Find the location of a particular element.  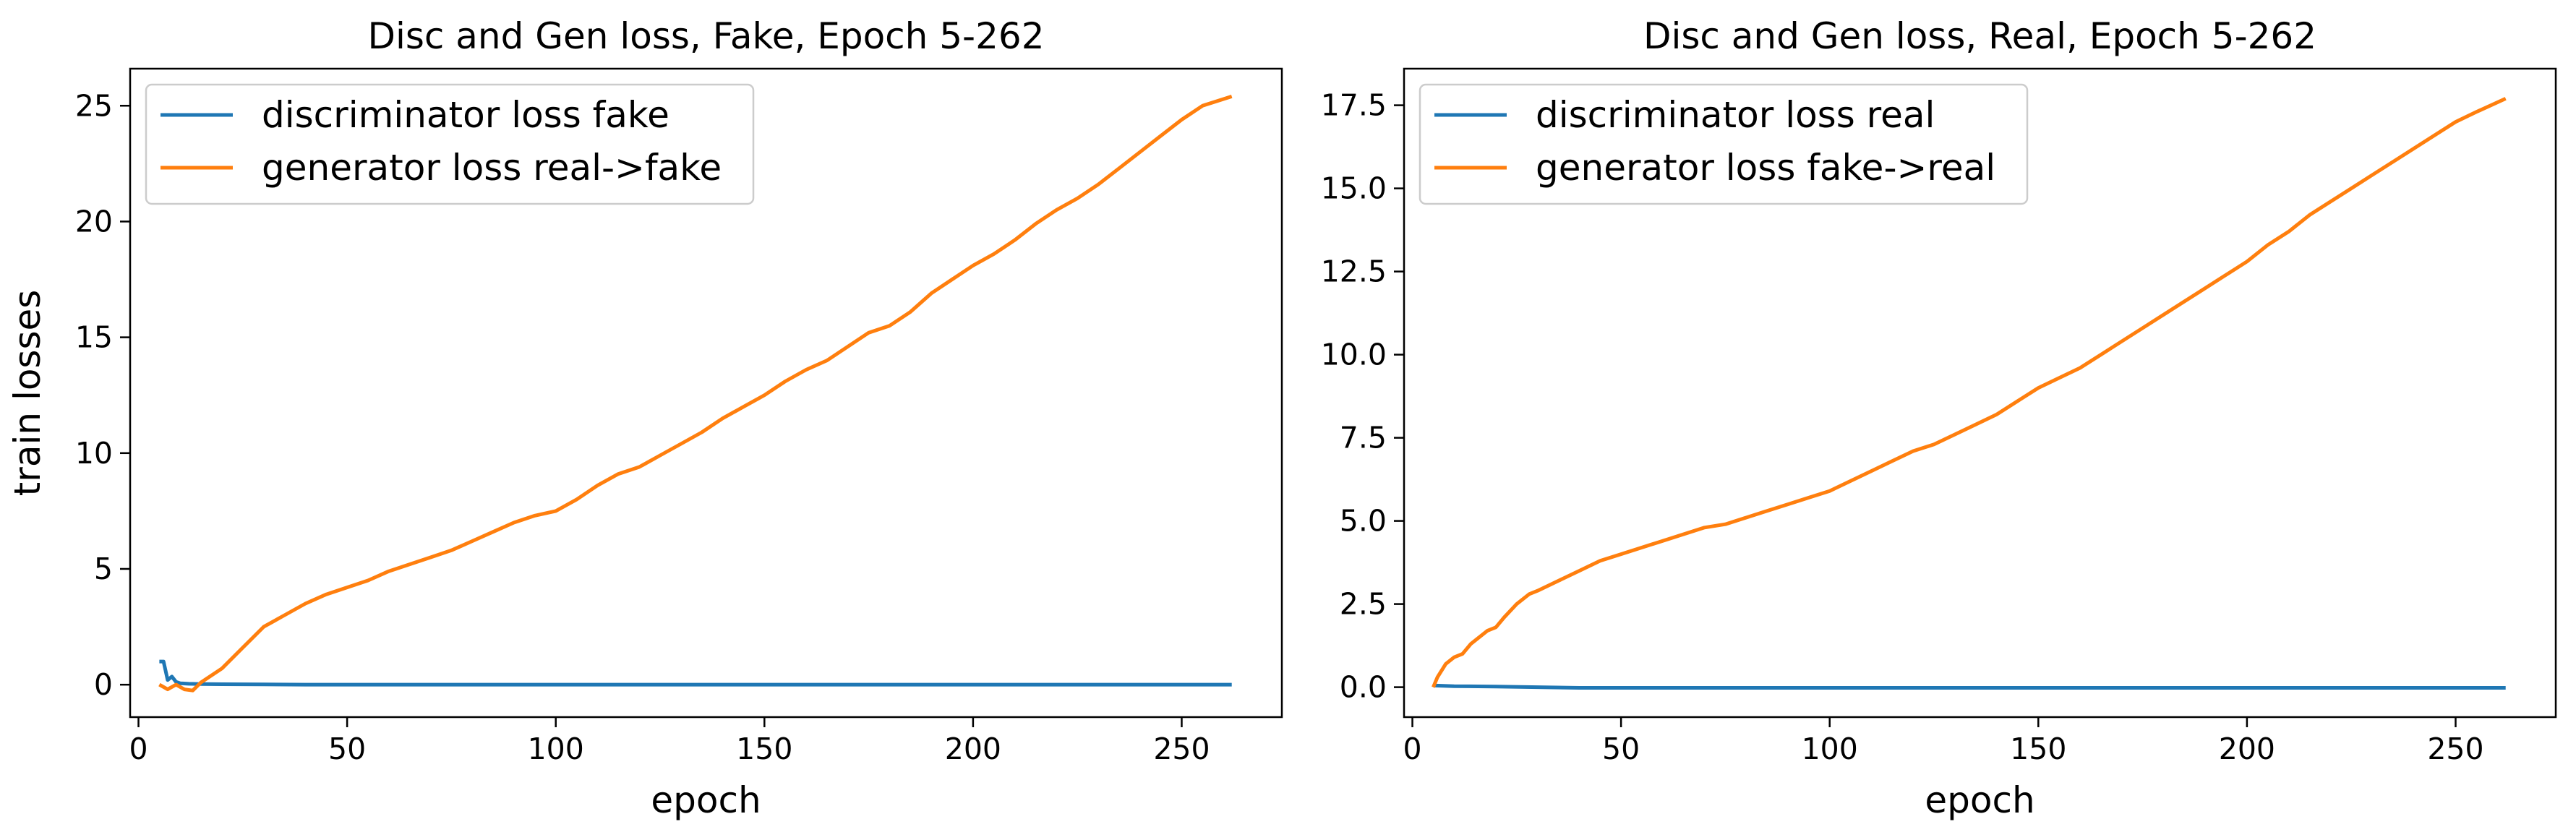

chart-title: Disc and Gen loss, Real, Epoch 5-262 is located at coordinates (1979, 36).